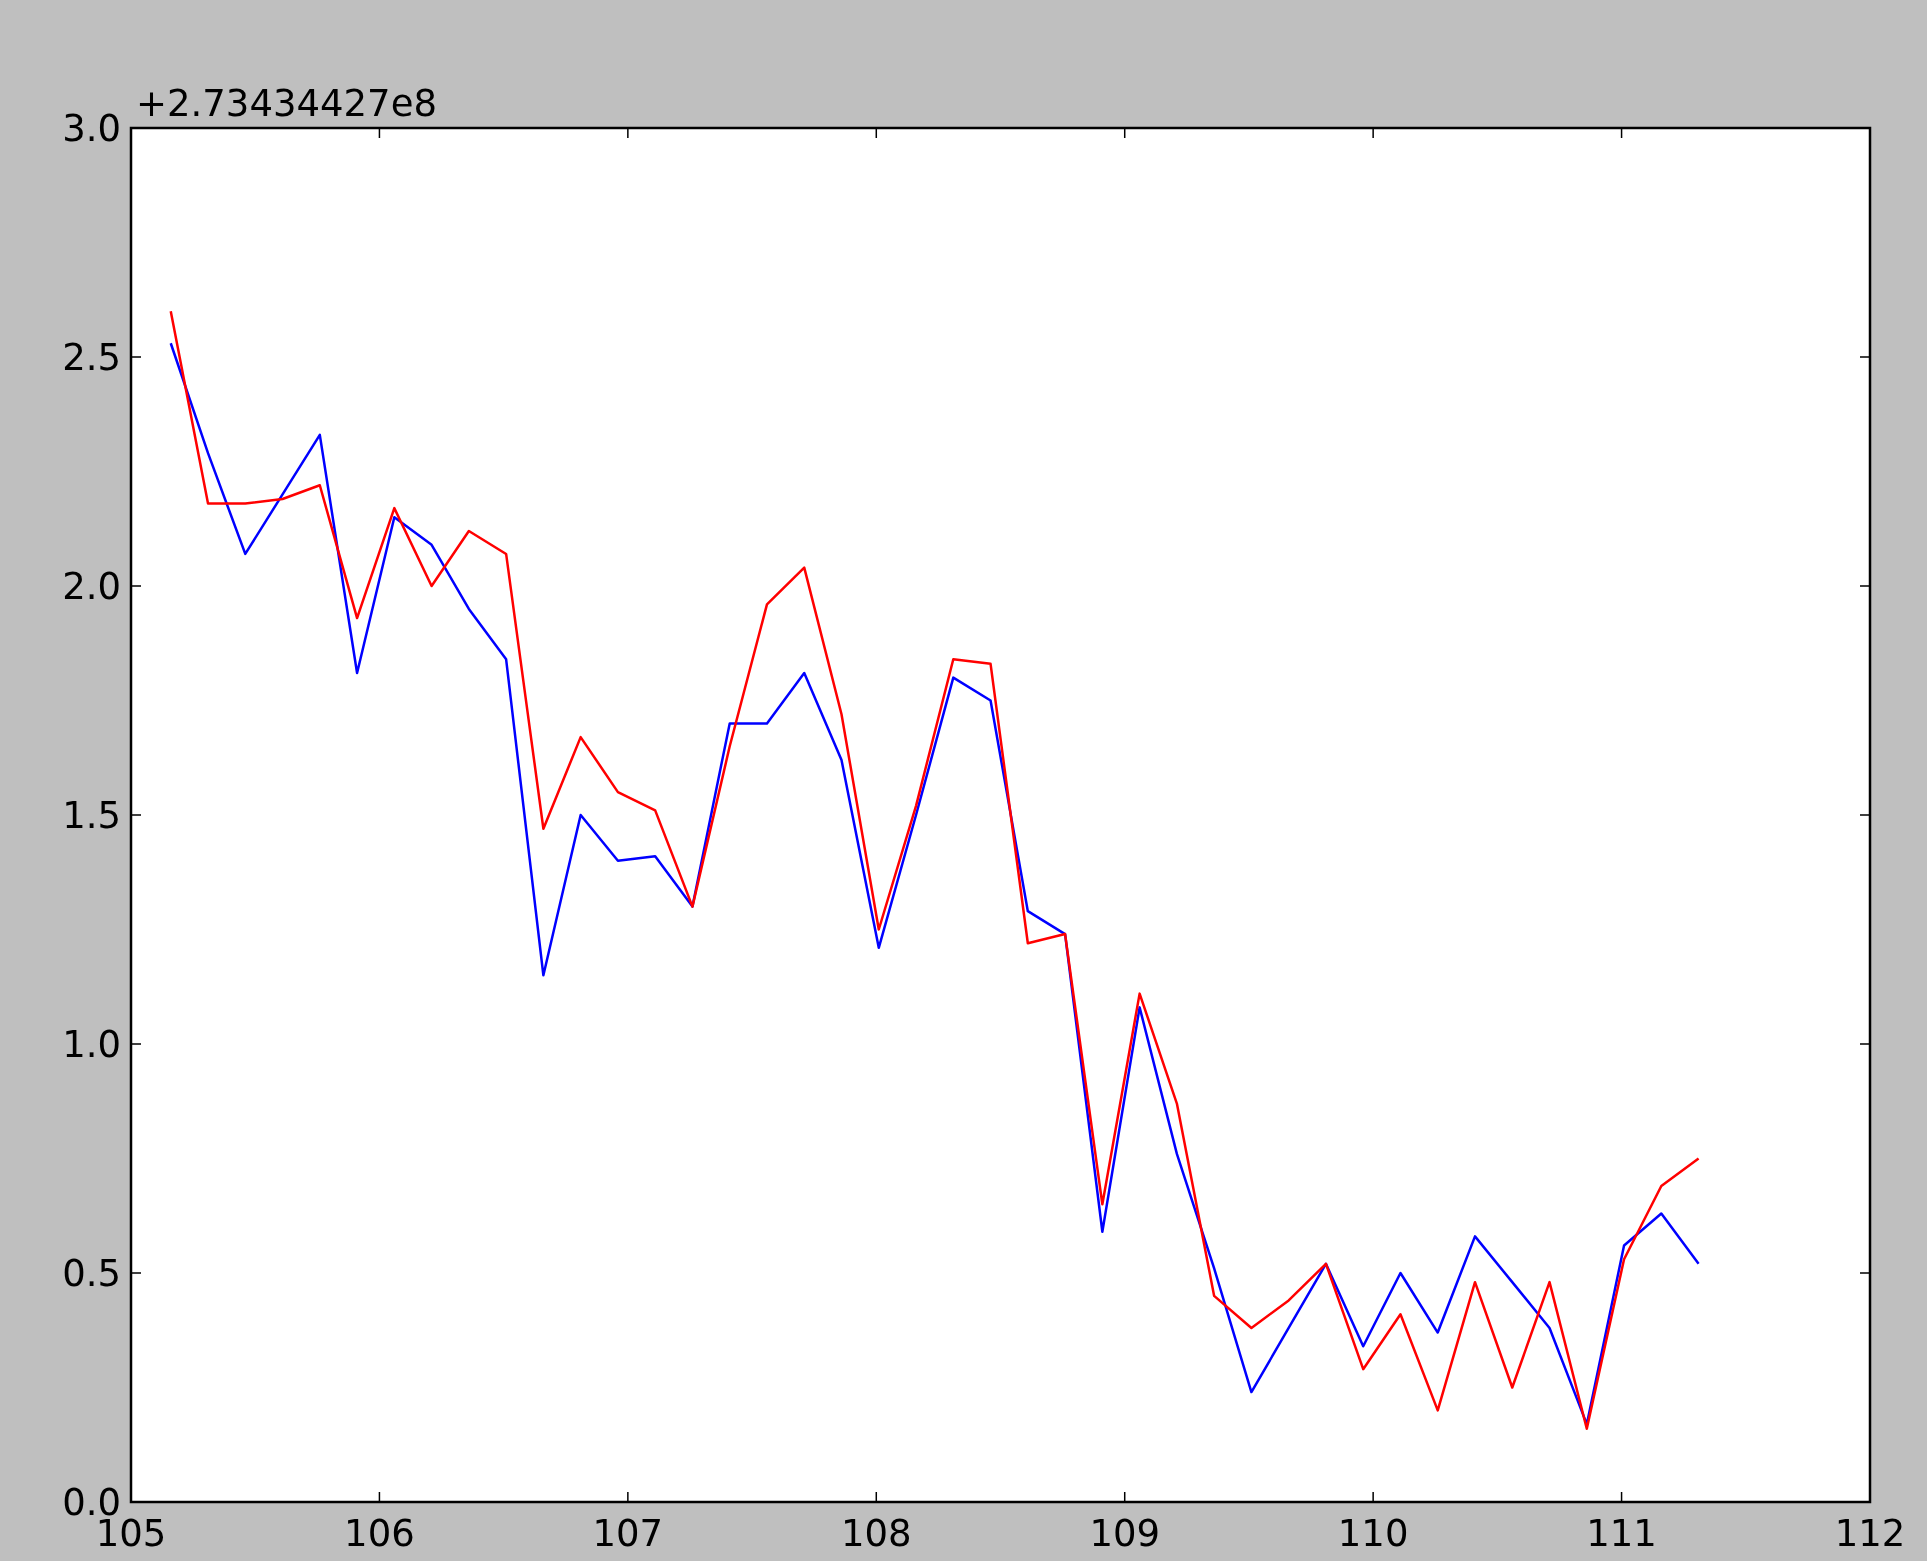  Describe the element at coordinates (286, 103) in the screenshot. I see `text: +2.73434427e8` at that location.